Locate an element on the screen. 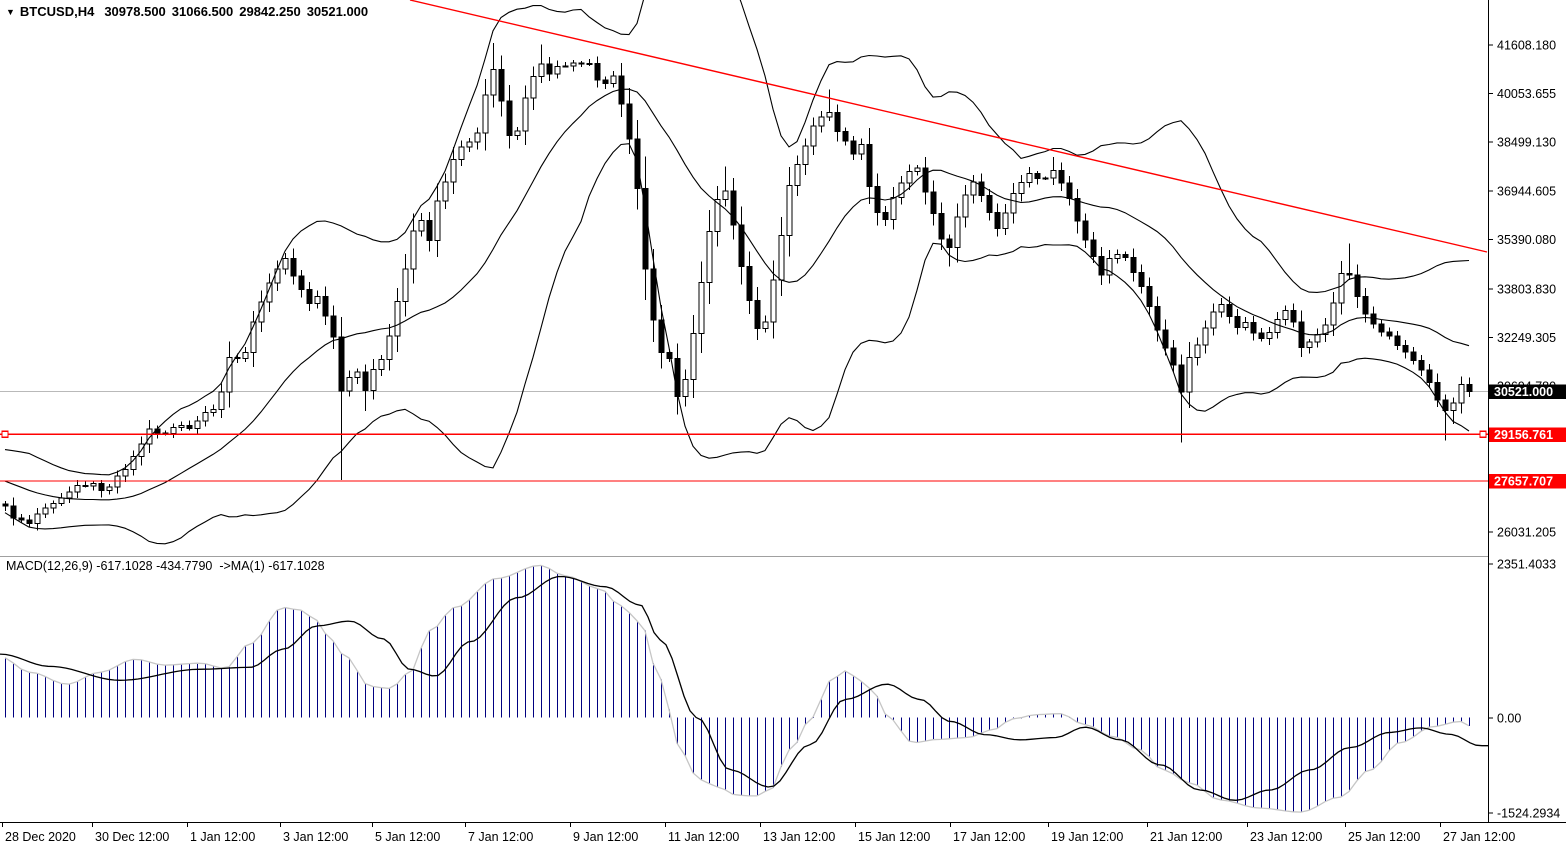  current-price-badge: 30521.000 is located at coordinates (1527, 392).